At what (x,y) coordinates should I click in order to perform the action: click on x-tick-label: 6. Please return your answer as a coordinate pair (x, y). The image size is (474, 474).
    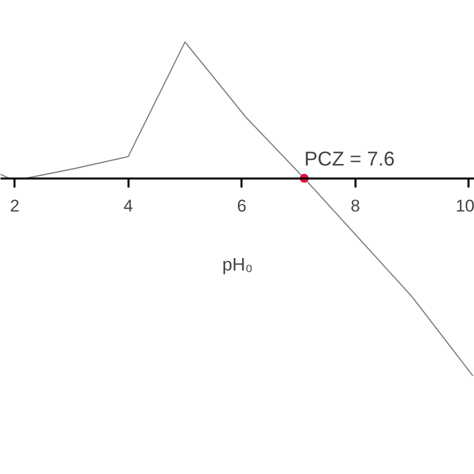
    Looking at the image, I should click on (241, 206).